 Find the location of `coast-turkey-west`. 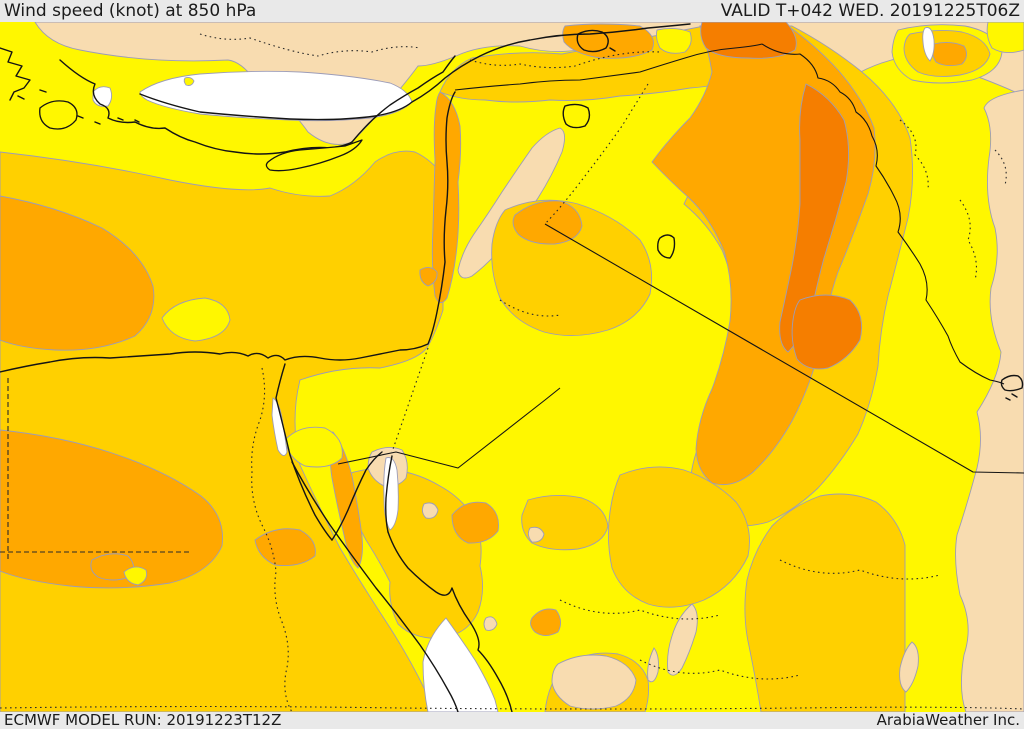

coast-turkey-west is located at coordinates (206, 107).